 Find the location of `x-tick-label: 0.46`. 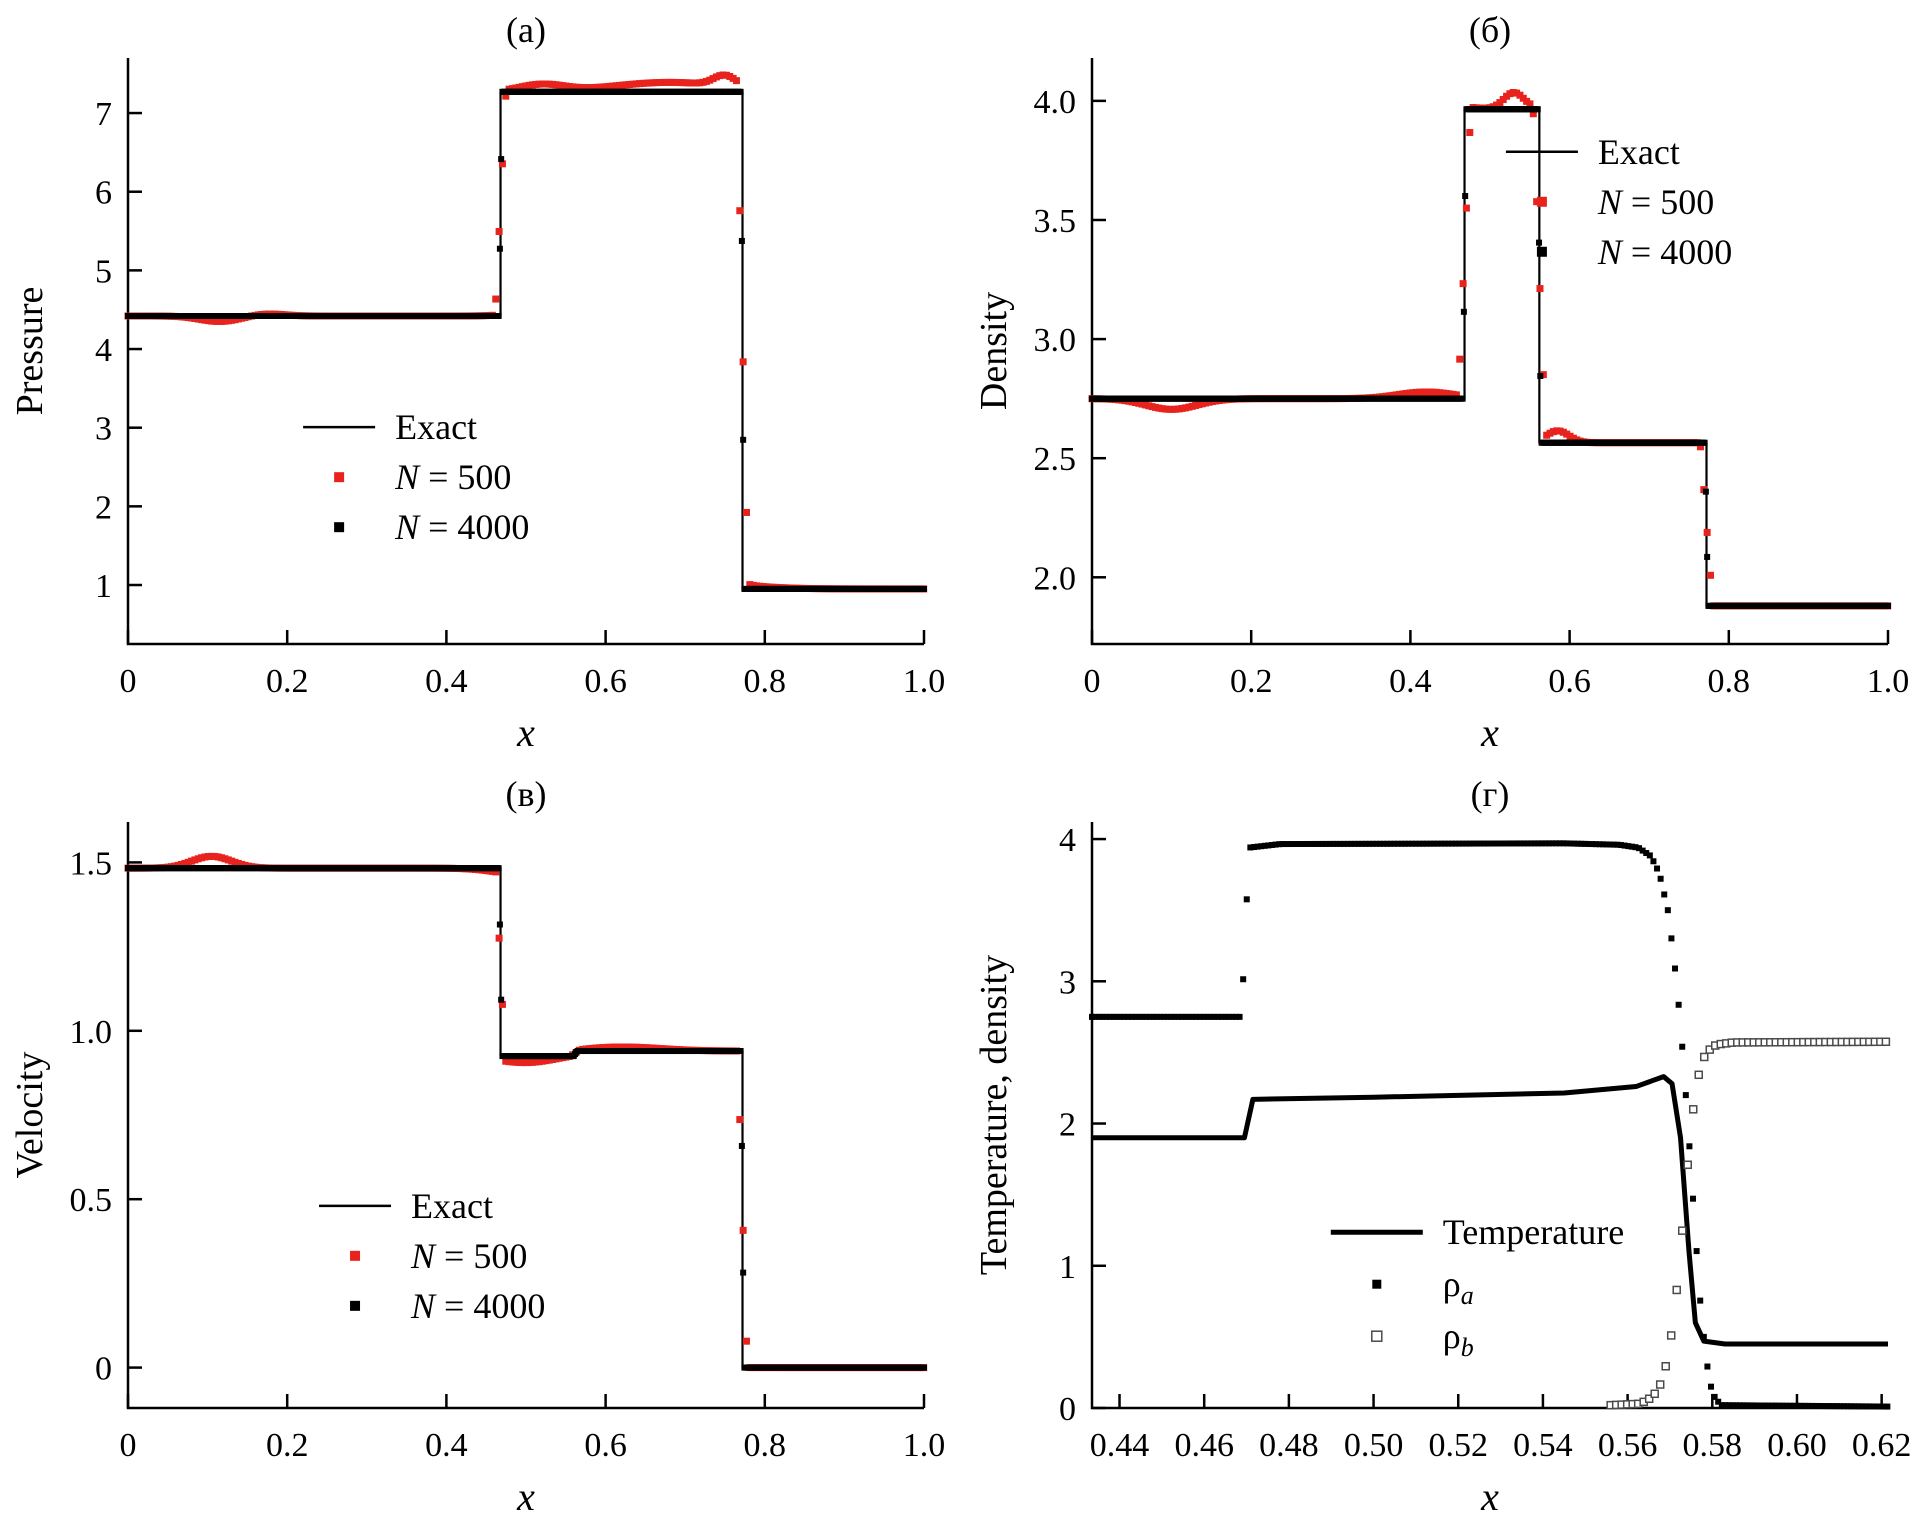

x-tick-label: 0.46 is located at coordinates (1204, 1445).